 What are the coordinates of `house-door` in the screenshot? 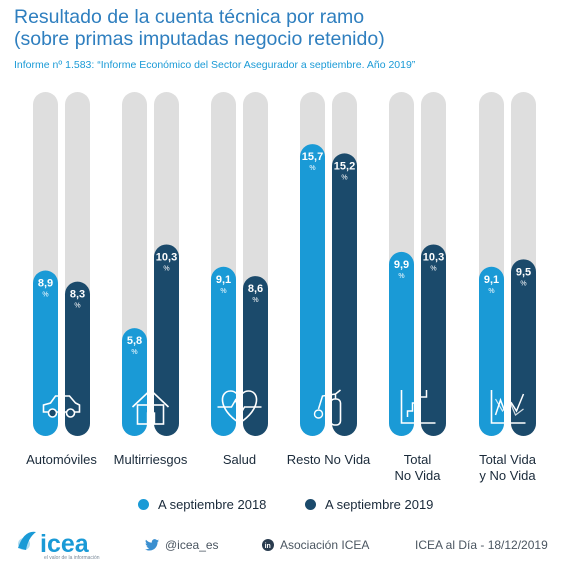 It's located at (151, 418).